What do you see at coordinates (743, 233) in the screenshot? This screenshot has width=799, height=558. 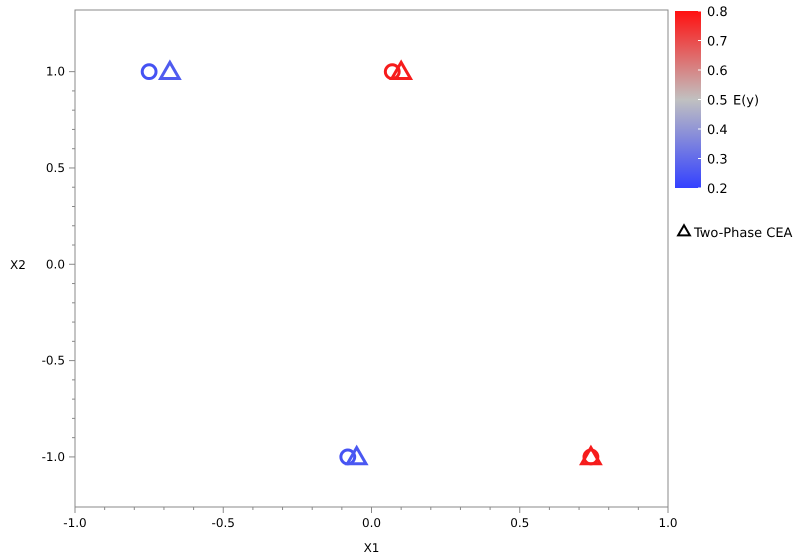 I see `text: Two-Phase CEA` at bounding box center [743, 233].